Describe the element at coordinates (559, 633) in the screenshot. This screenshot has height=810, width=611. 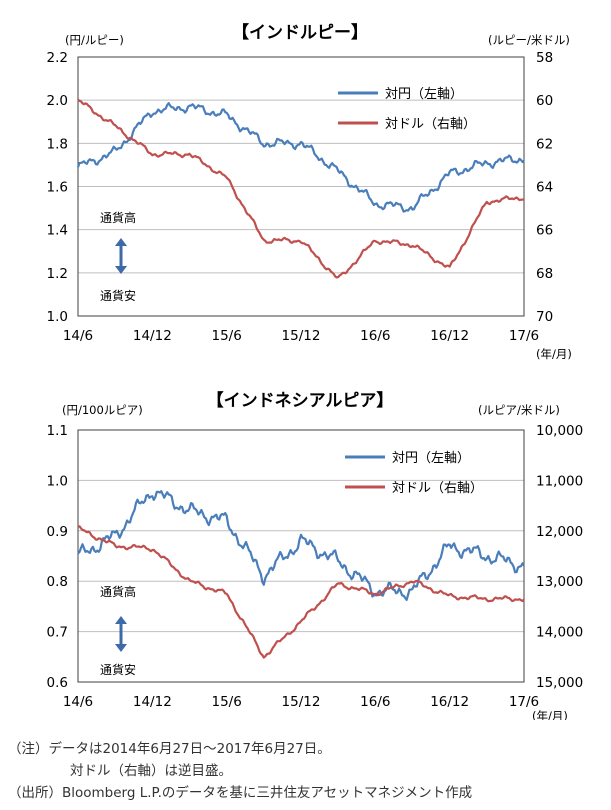
I see `right-tick-label: 14,000` at that location.